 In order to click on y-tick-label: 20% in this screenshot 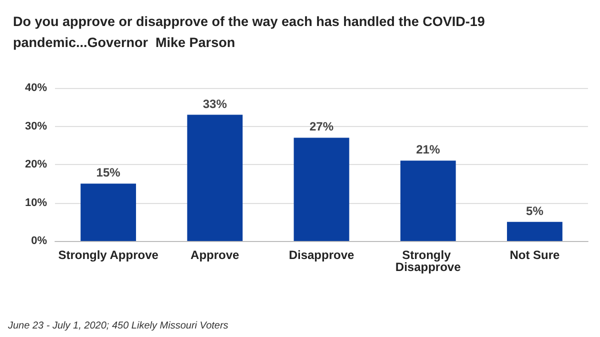, I will do `click(36, 164)`.